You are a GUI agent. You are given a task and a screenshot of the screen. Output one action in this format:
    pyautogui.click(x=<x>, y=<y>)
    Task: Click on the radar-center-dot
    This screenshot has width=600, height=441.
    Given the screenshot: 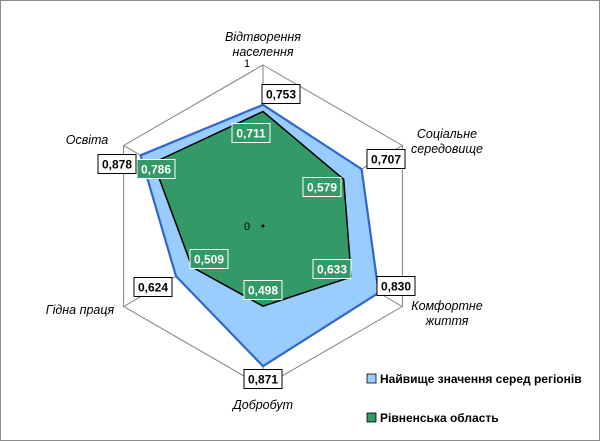 What is the action you would take?
    pyautogui.click(x=263, y=226)
    